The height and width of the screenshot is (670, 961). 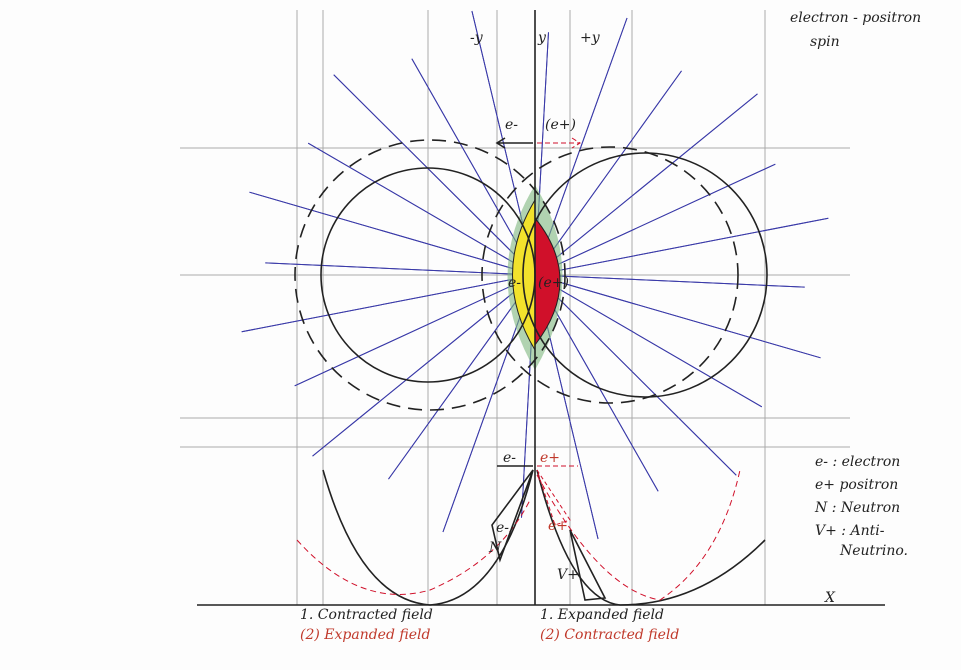 I want to click on legend-entry: V+ : Anti-, so click(x=850, y=531).